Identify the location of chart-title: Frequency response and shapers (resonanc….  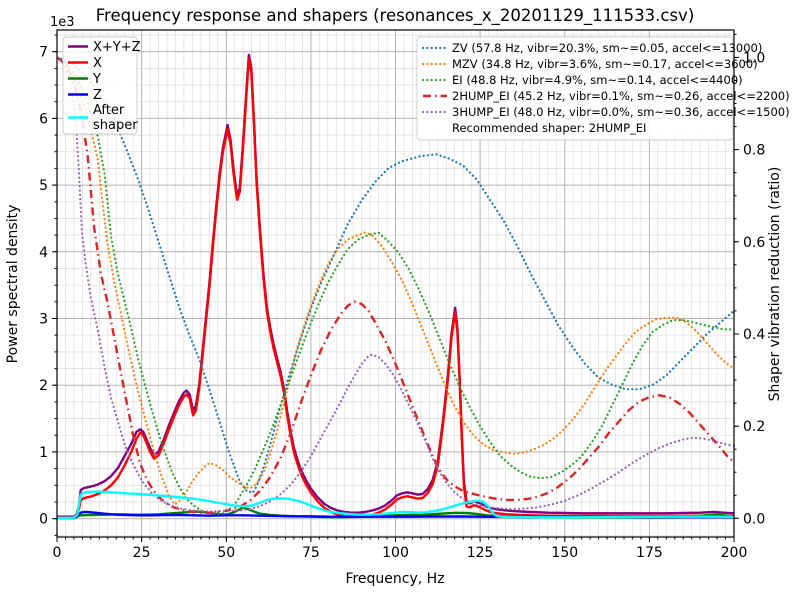
(395, 16).